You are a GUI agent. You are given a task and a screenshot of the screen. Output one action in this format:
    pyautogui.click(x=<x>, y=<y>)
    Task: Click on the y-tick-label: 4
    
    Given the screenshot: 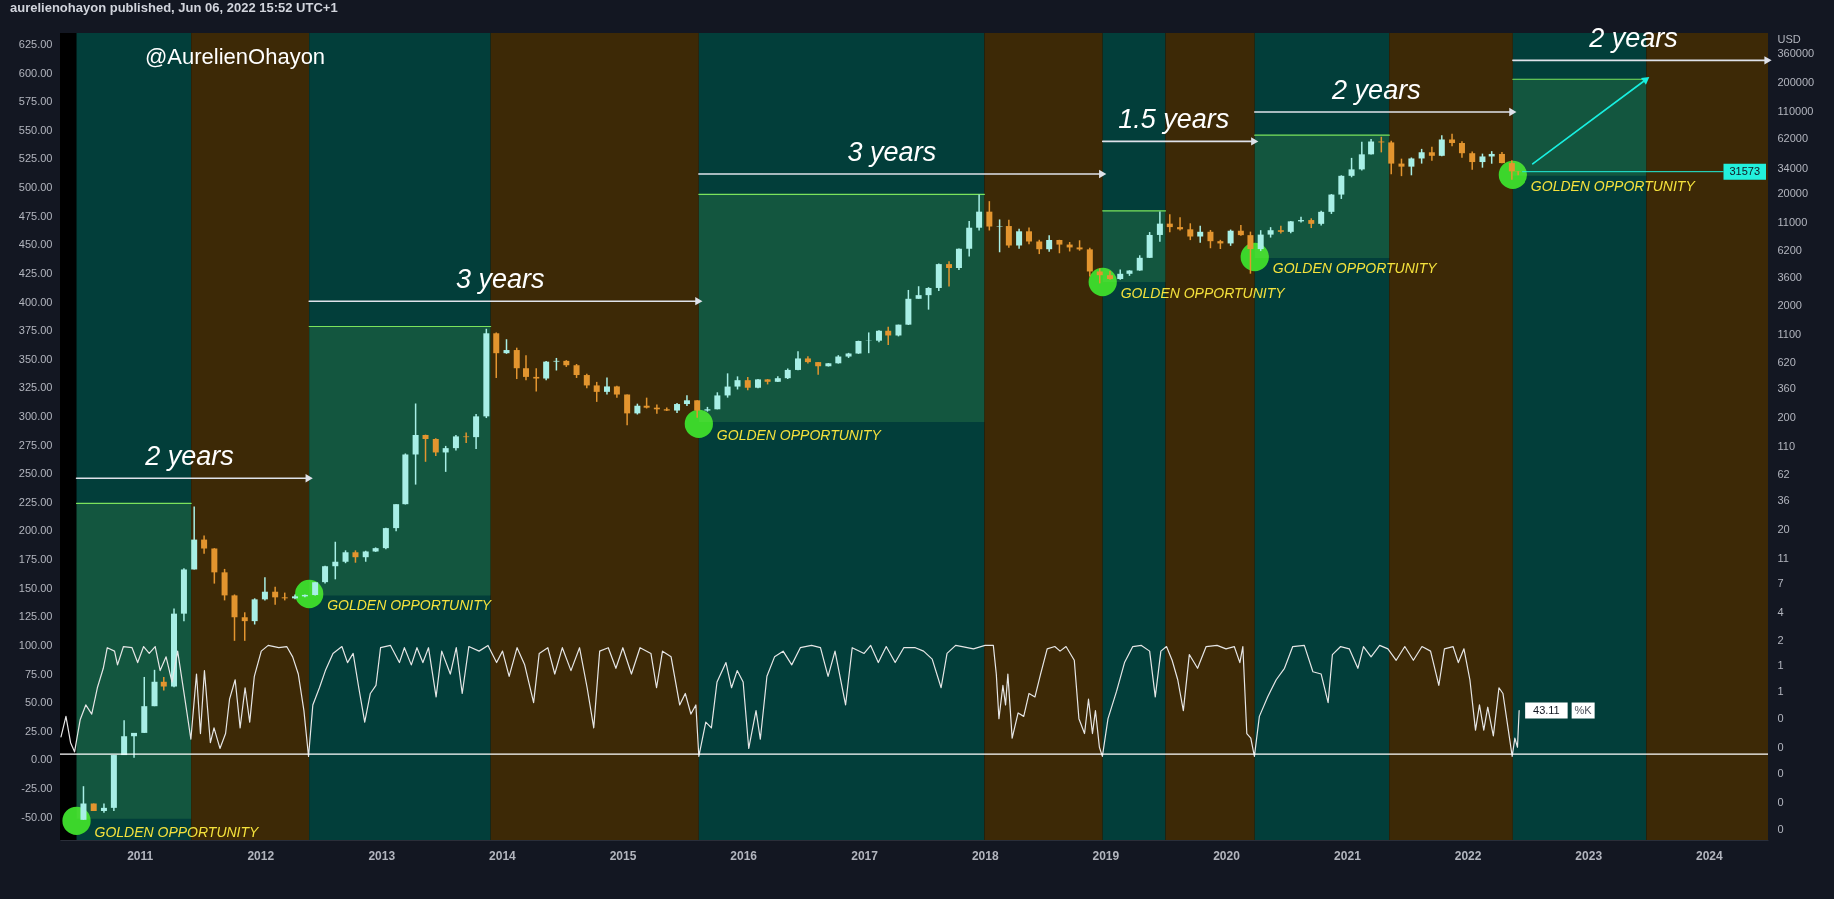 What is the action you would take?
    pyautogui.click(x=1780, y=611)
    